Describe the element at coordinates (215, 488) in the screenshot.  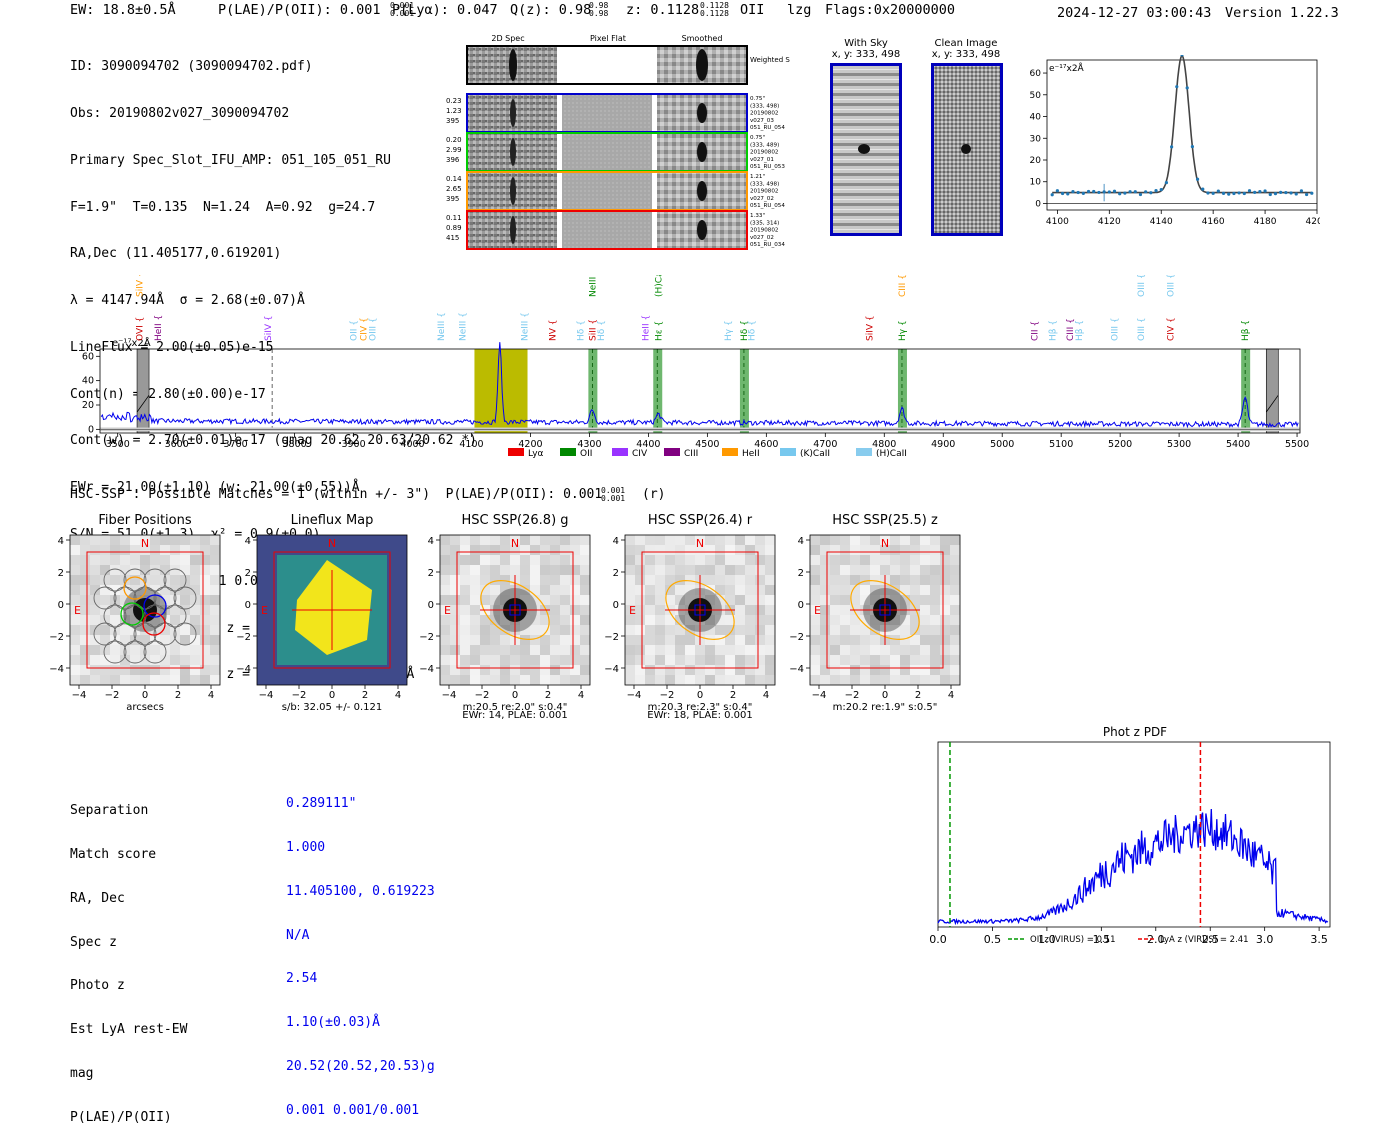
I see `info-line: EWr = 21.00(±1.10) (w: 21.00(±0.55))Å` at that location.